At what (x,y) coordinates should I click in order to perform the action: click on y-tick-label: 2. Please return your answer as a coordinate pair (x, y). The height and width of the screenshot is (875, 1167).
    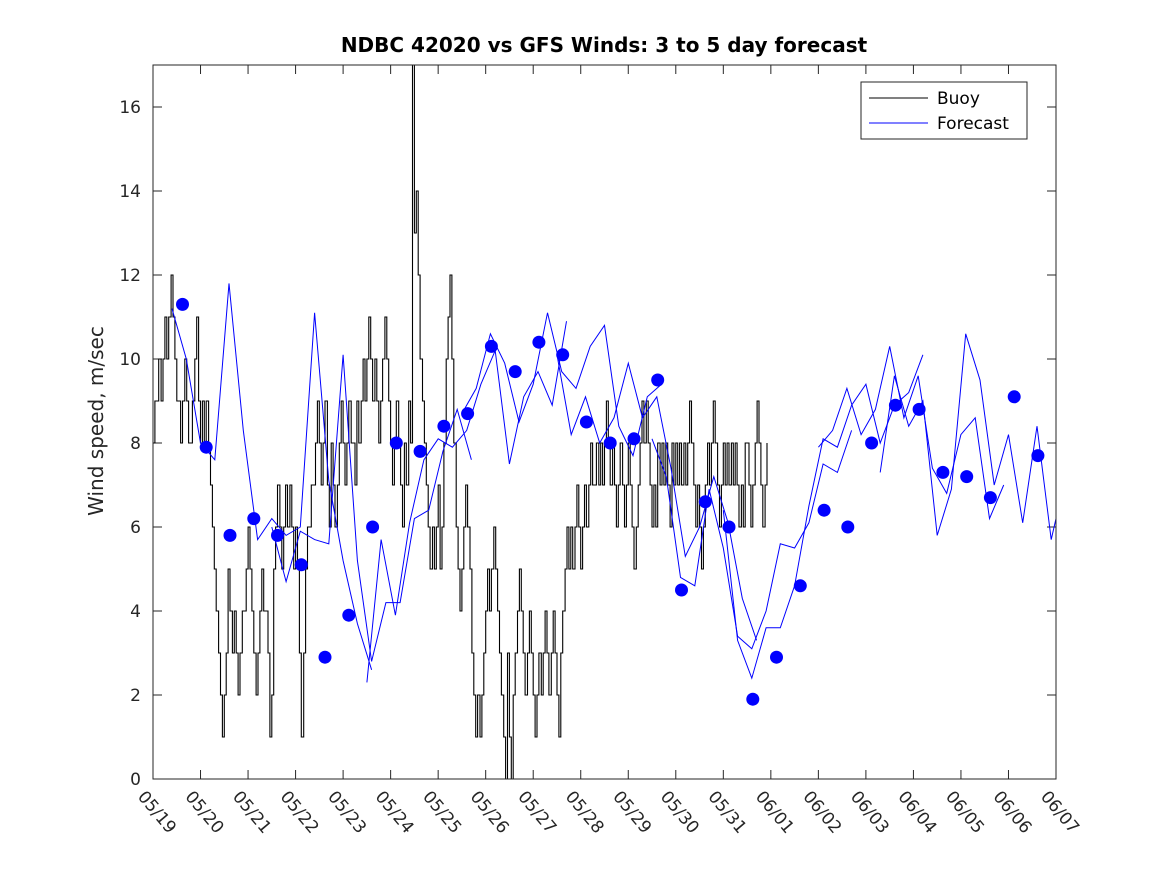
    Looking at the image, I should click on (135, 696).